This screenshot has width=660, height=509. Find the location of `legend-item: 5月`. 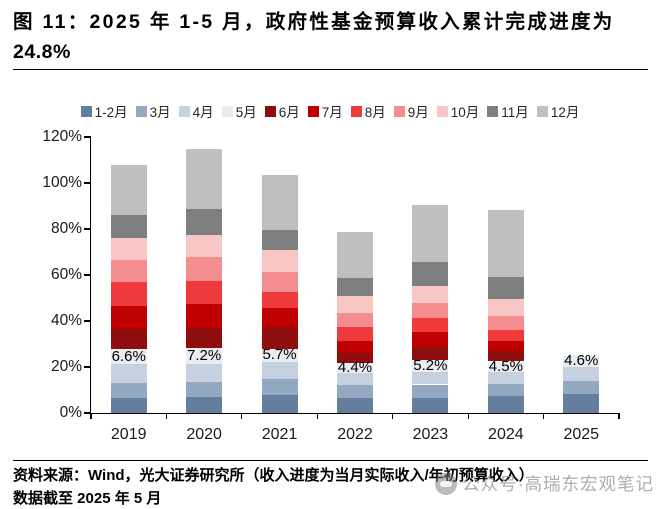

legend-item: 5月 is located at coordinates (239, 111).